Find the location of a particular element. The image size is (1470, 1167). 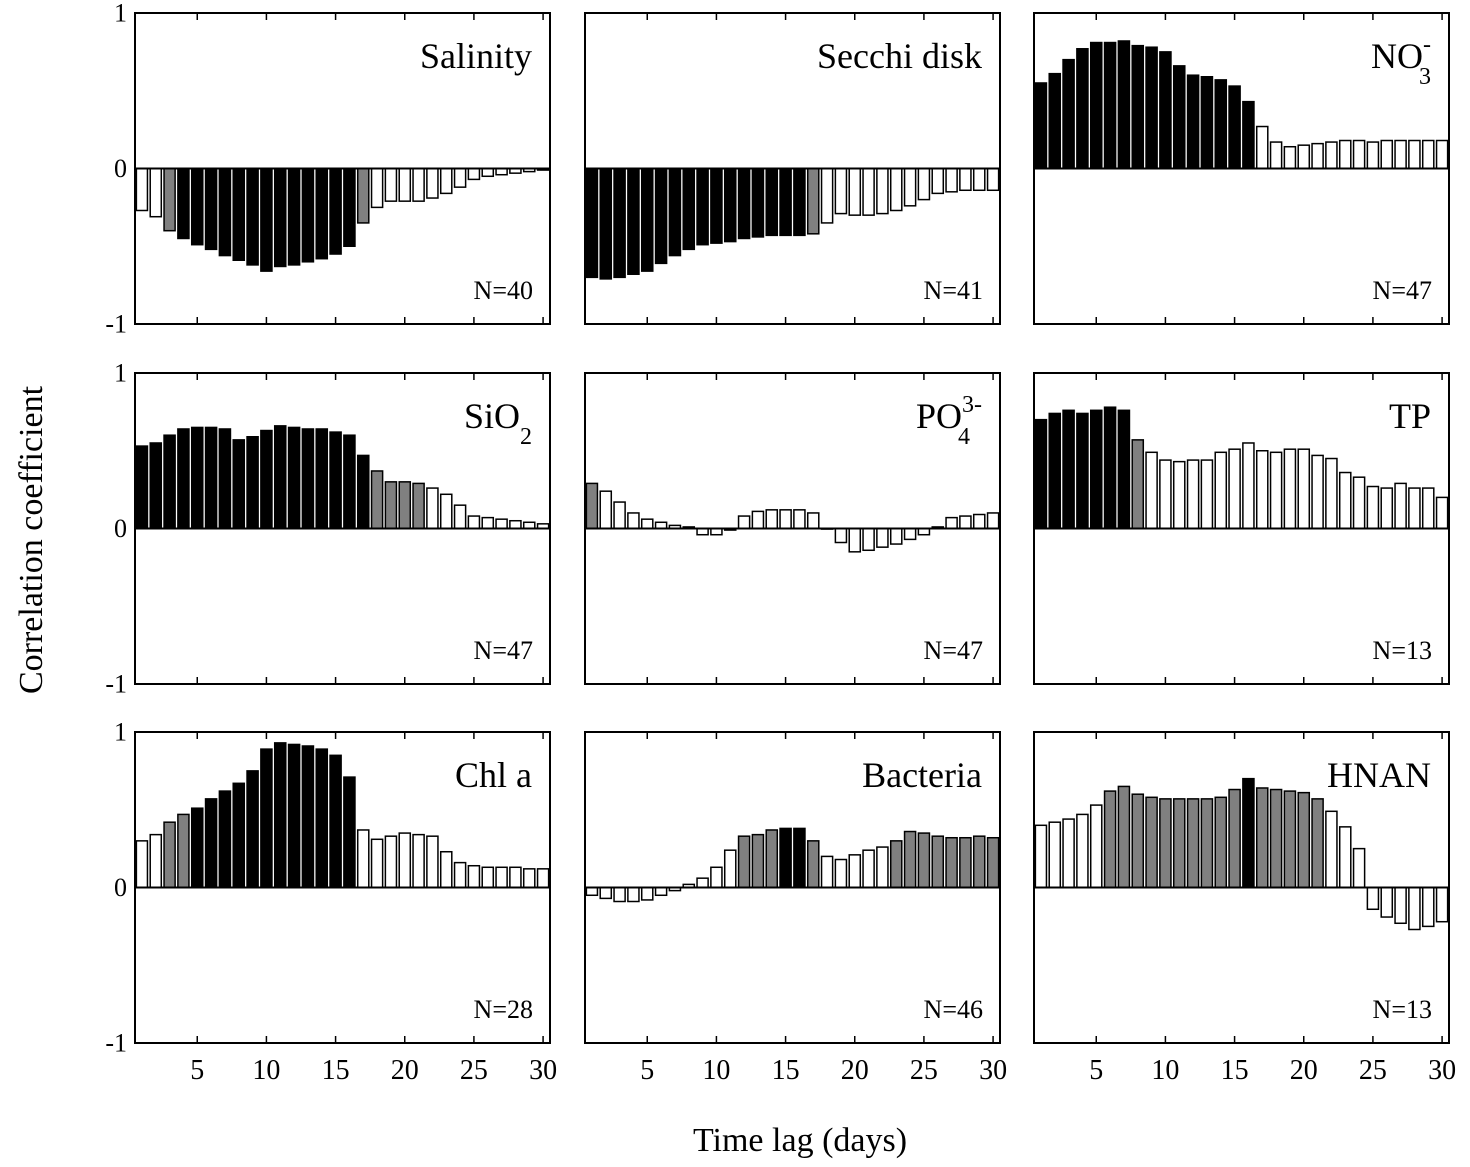

panel-2: NO- 3 N=47 is located at coordinates (1241, 168).